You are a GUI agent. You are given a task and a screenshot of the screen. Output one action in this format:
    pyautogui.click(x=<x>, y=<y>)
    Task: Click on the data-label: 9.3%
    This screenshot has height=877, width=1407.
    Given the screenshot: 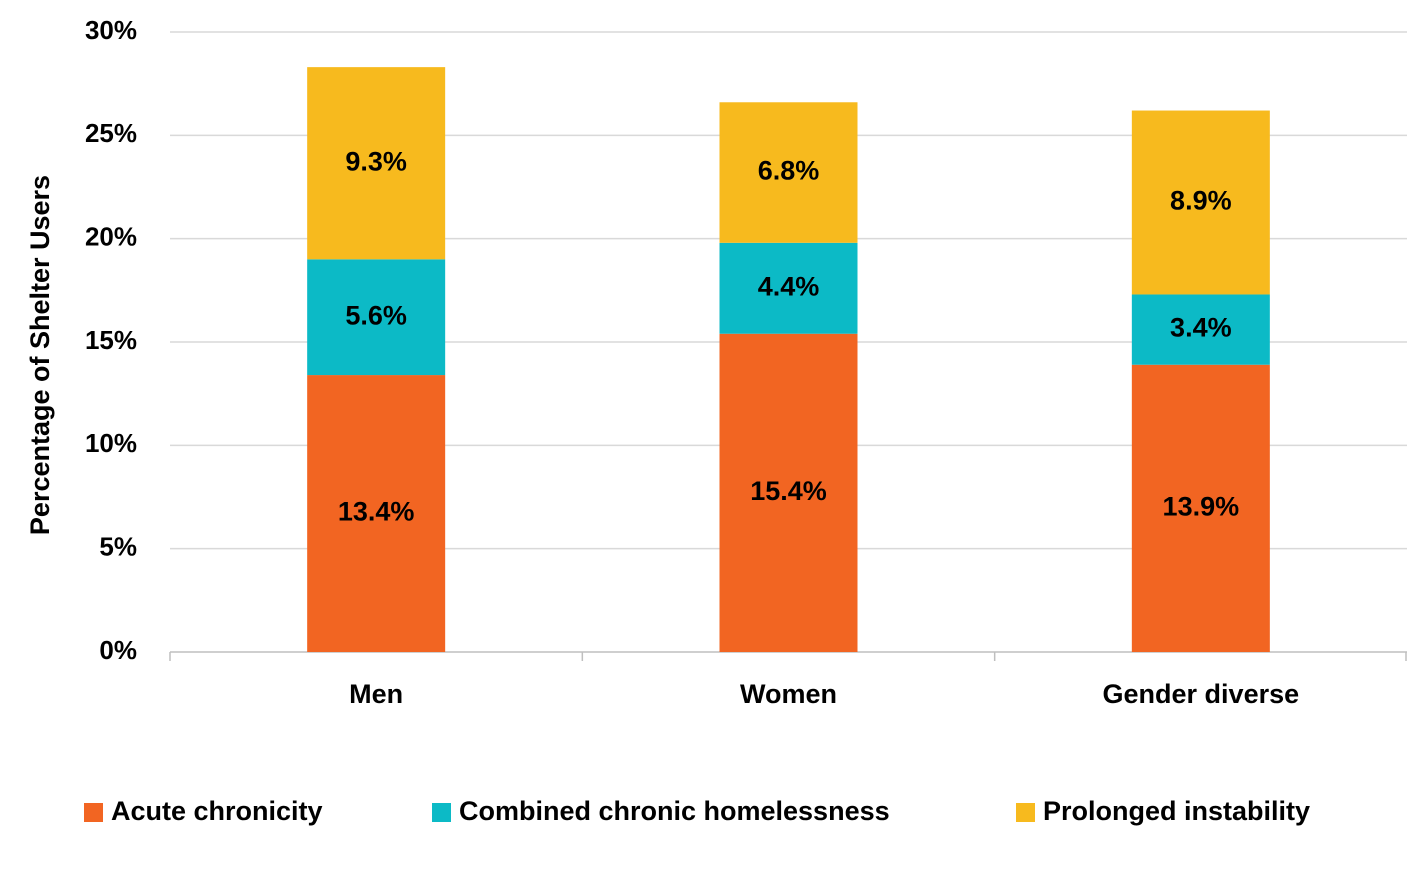 What is the action you would take?
    pyautogui.click(x=376, y=161)
    